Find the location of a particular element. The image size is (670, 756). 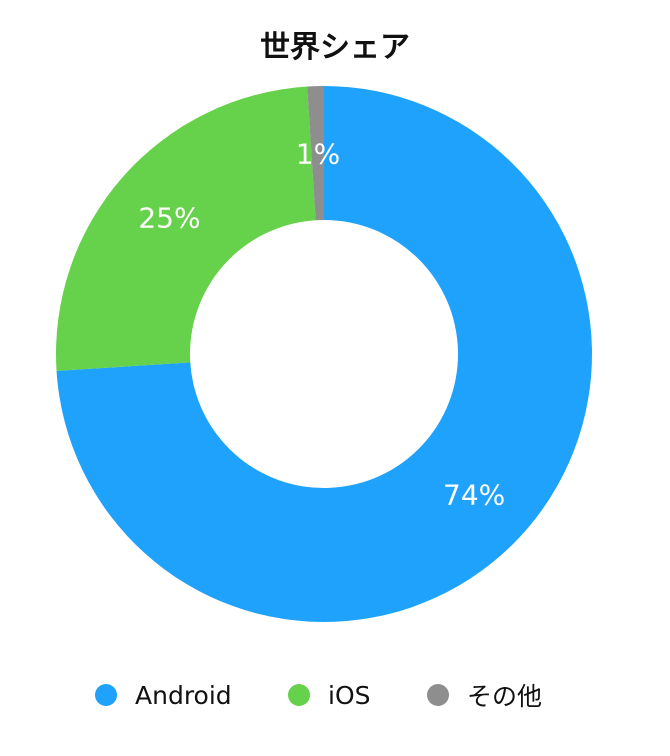

legend-item-android: Android is located at coordinates (163, 695).